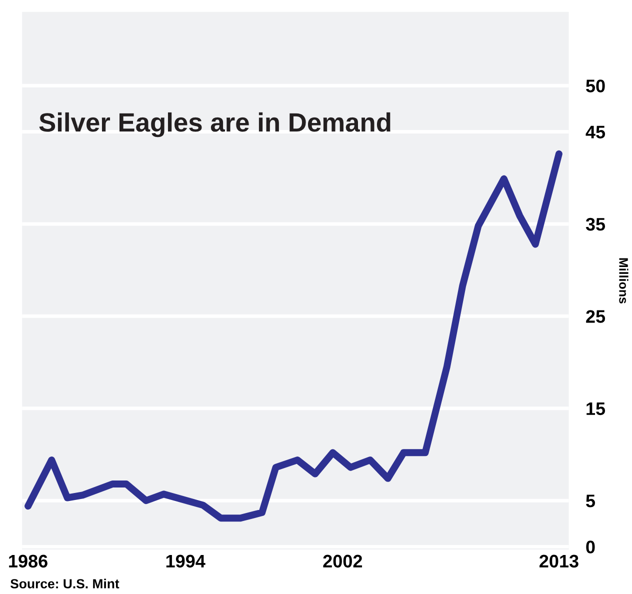  What do you see at coordinates (559, 561) in the screenshot?
I see `x-tick-label: 2013` at bounding box center [559, 561].